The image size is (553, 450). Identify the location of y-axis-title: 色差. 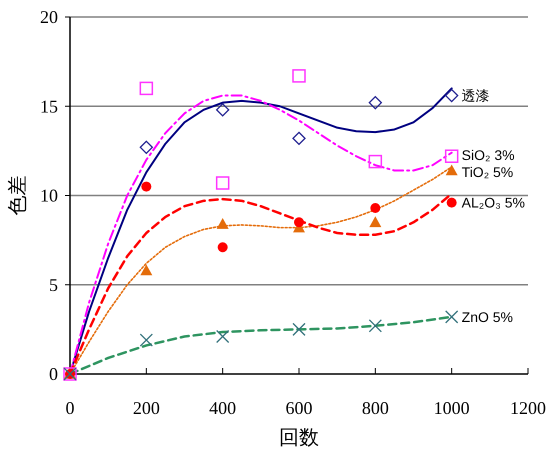
(18, 196).